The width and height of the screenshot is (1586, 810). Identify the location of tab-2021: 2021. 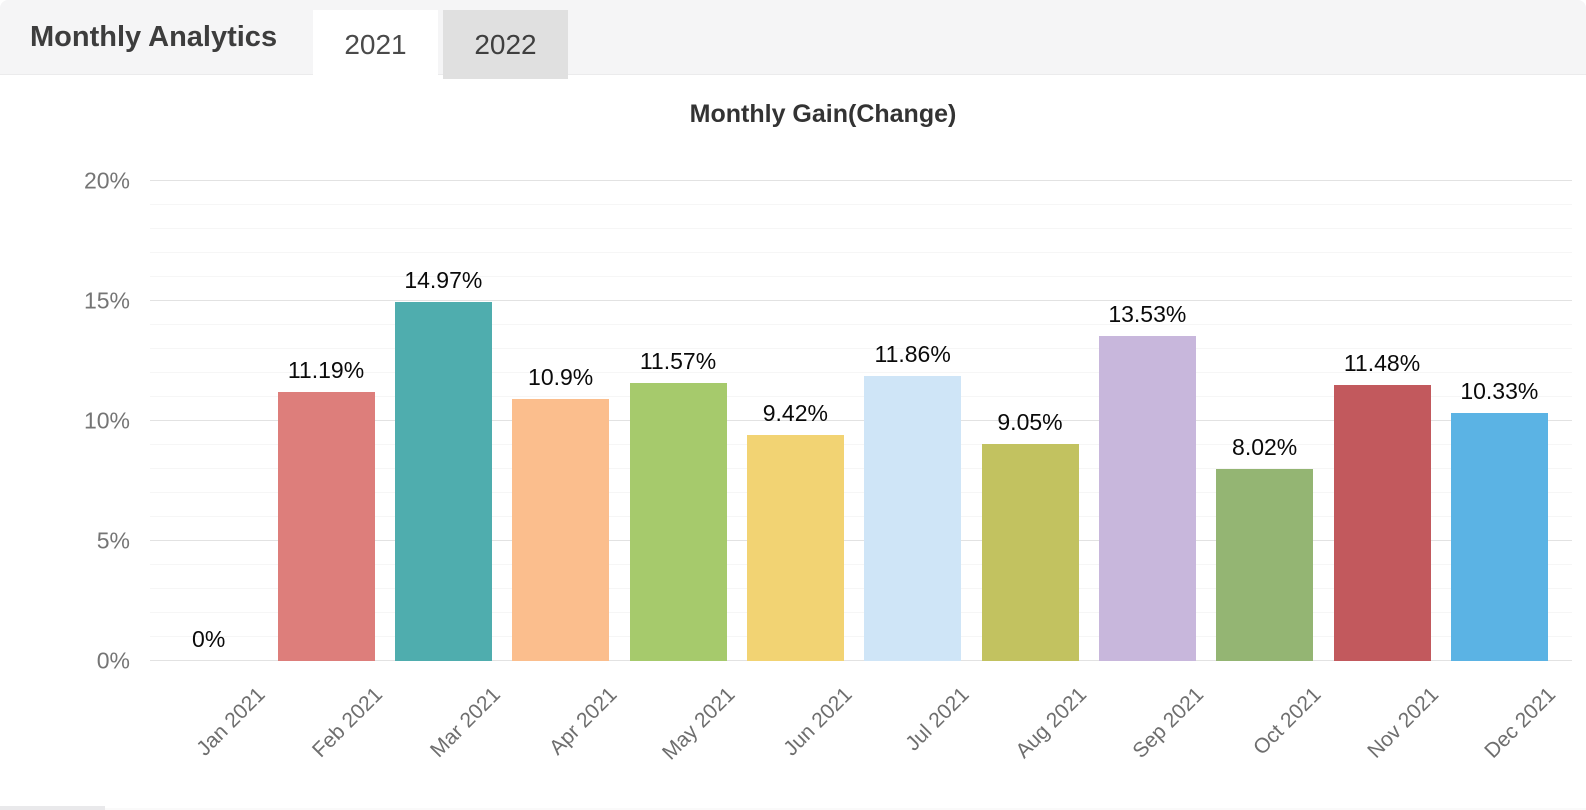
(375, 44).